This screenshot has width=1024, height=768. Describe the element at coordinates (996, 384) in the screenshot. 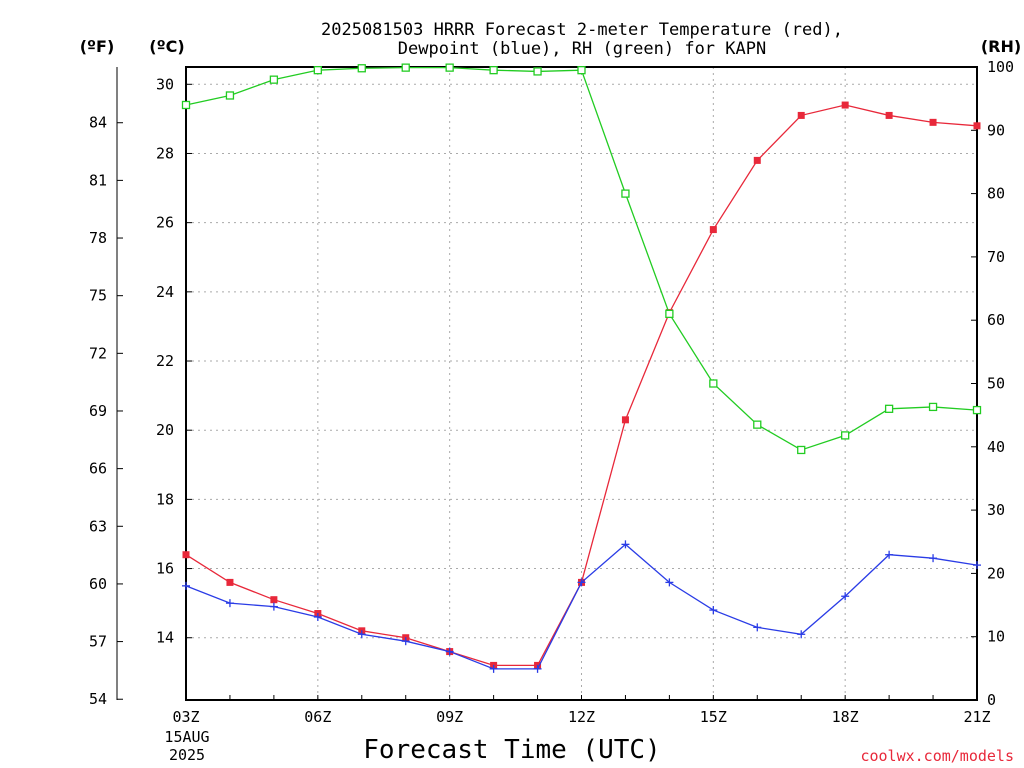

I see `rh-tick-label: 50` at that location.